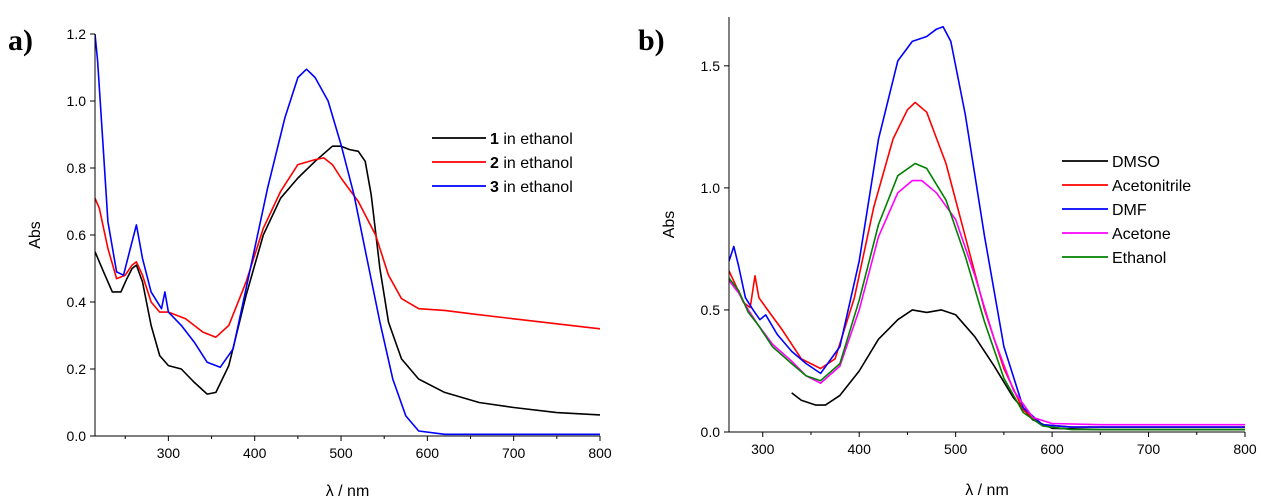  I want to click on y-tick-label: 0.2, so click(77, 369).